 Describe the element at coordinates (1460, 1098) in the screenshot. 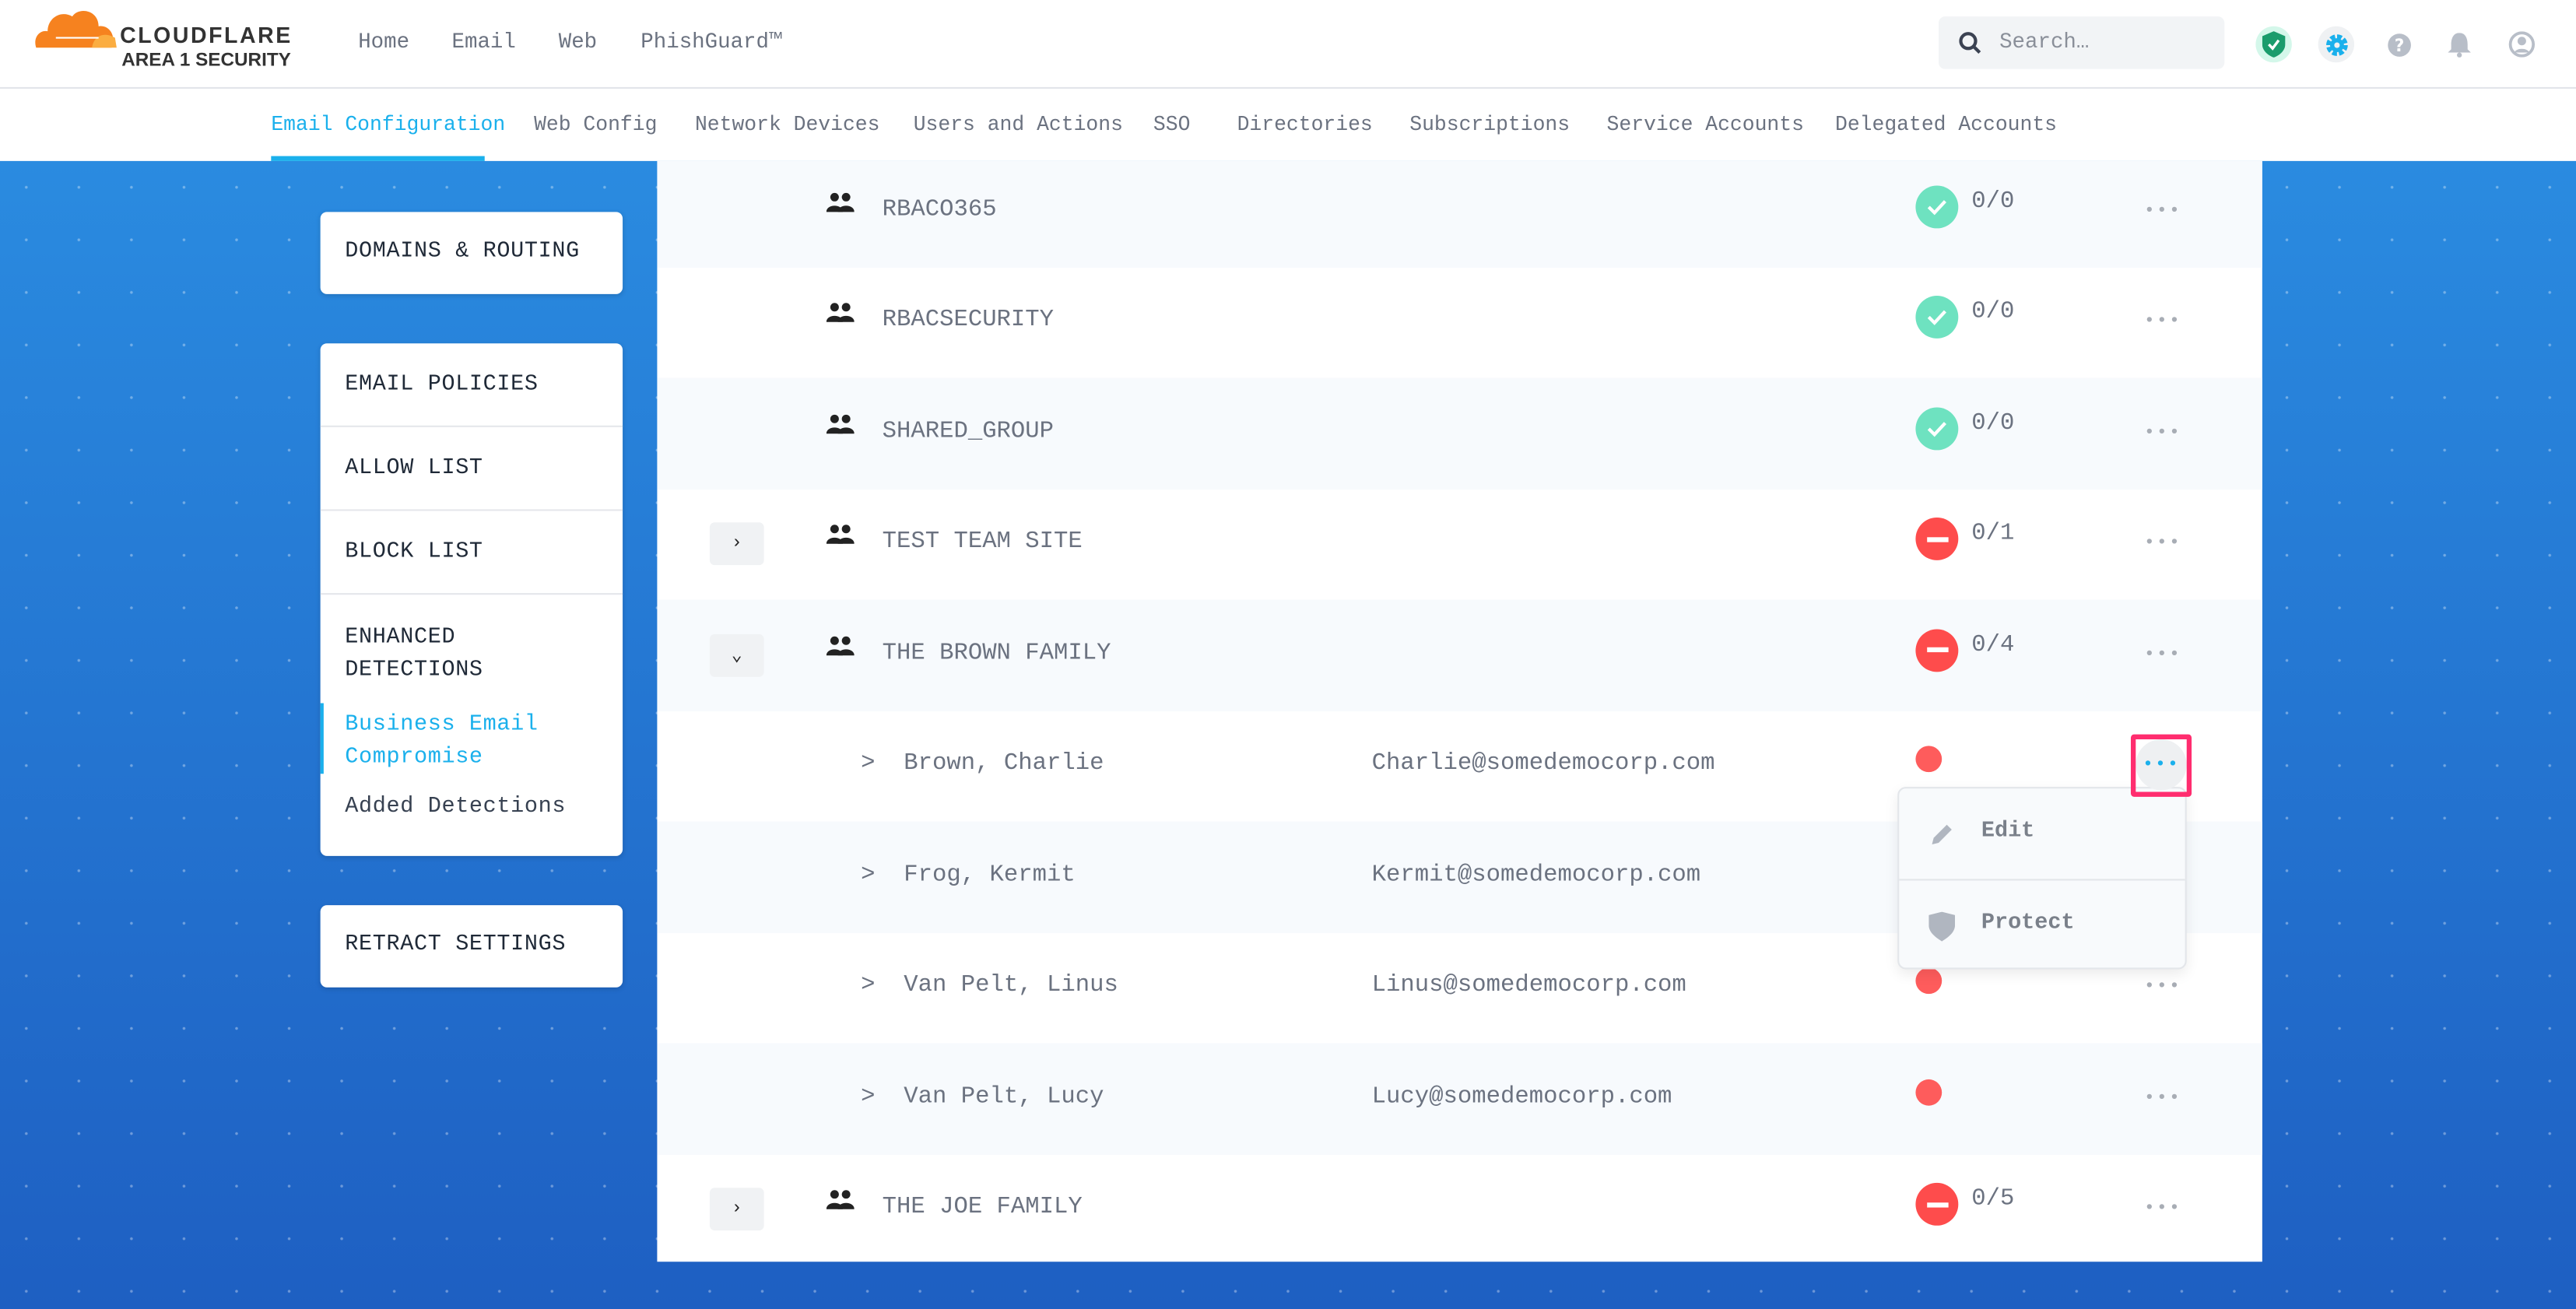

I see `member-row: > Van Pelt, Lucy Lucy@somedemocorp.com •••` at that location.